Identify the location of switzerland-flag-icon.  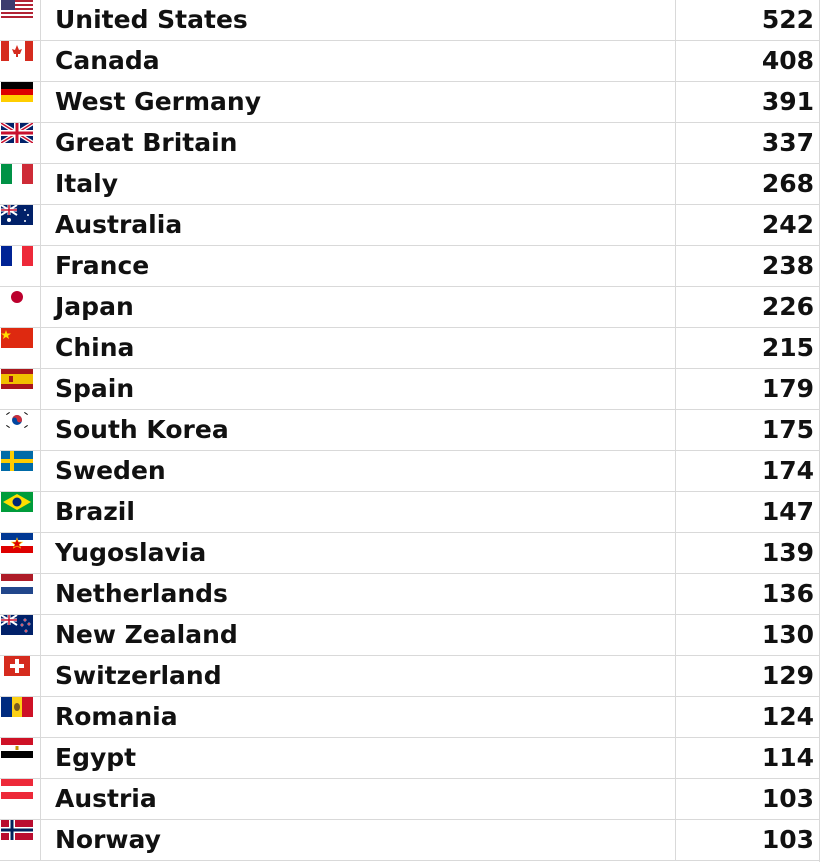
(17, 666).